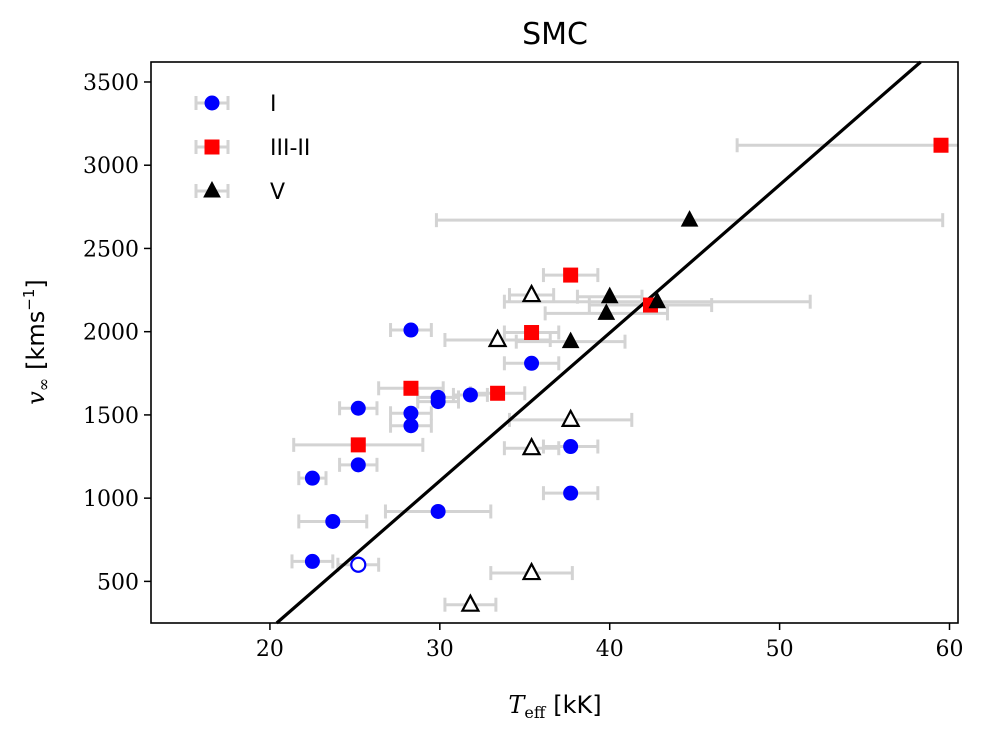  What do you see at coordinates (610, 649) in the screenshot?
I see `x-tick-label: 40` at bounding box center [610, 649].